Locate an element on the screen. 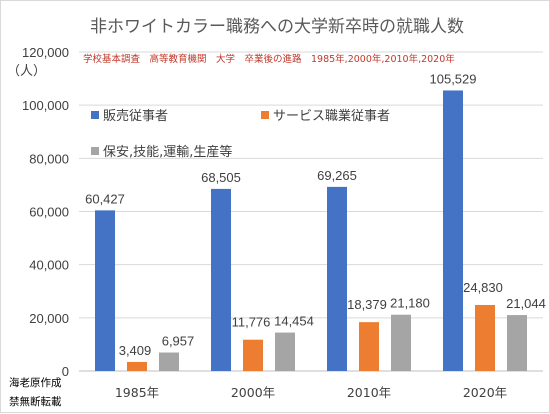 The image size is (550, 414). y-tick-label: 80,000 is located at coordinates (49, 158).